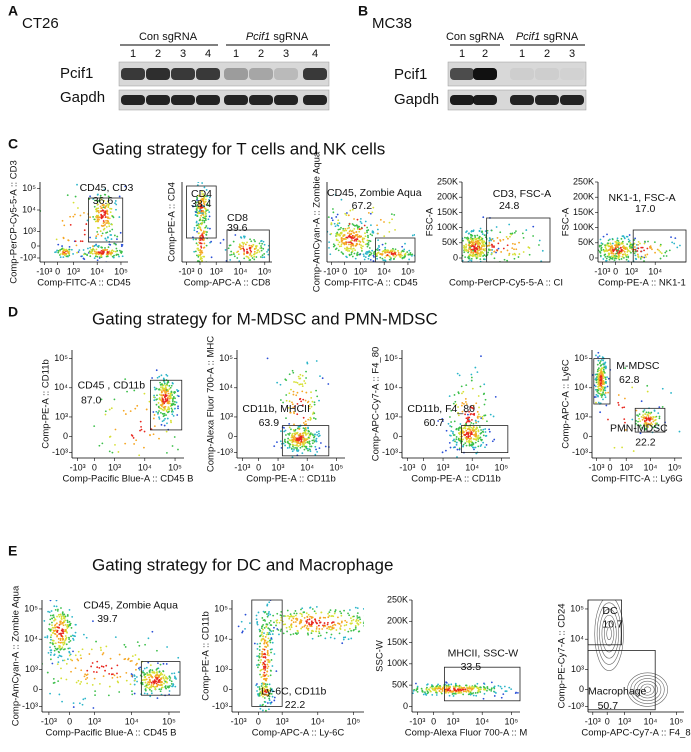 The width and height of the screenshot is (691, 752). What do you see at coordinates (97, 271) in the screenshot?
I see `x-tick-label: 10⁴` at bounding box center [97, 271].